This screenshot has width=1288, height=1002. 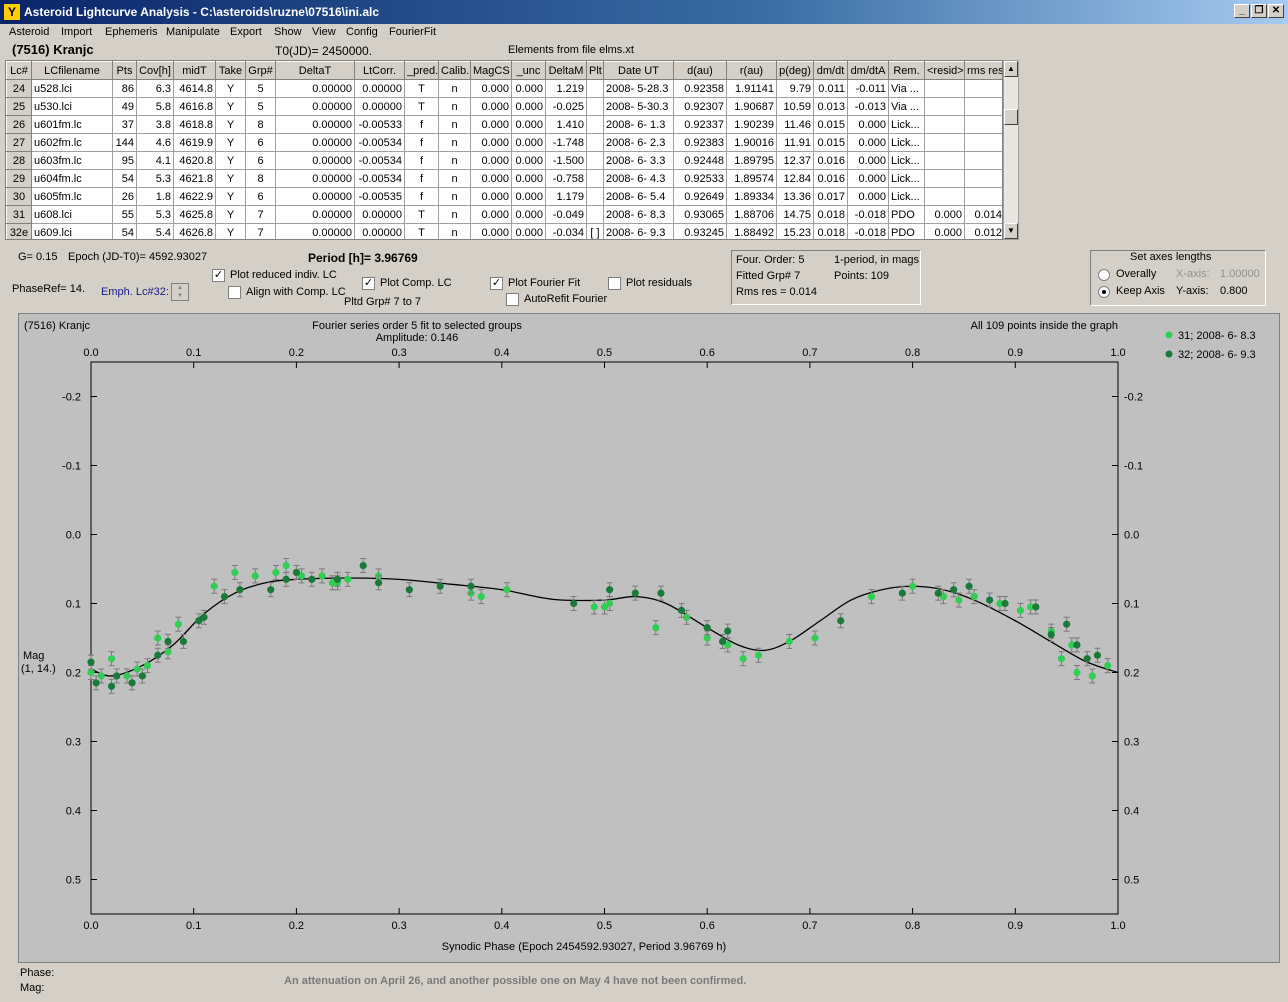 What do you see at coordinates (194, 196) in the screenshot?
I see `table-cell: 4622.9` at bounding box center [194, 196].